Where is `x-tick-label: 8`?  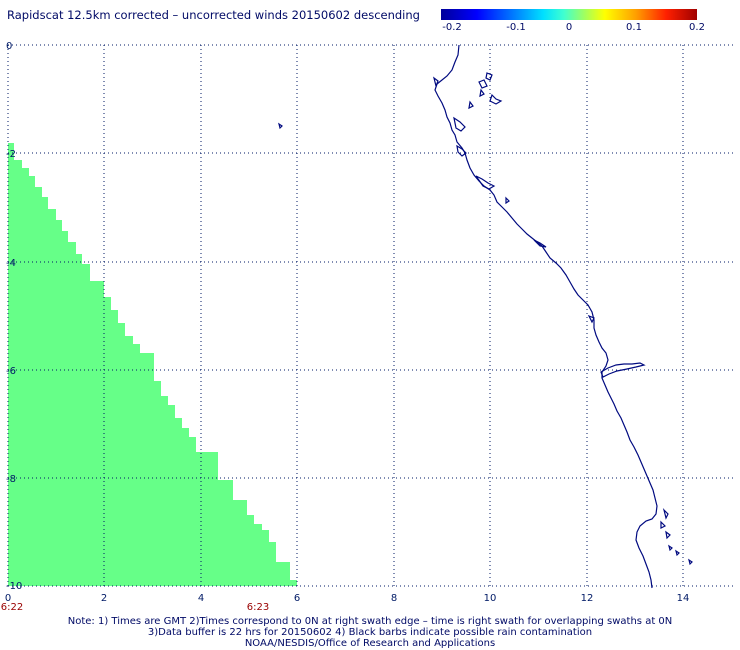 x-tick-label: 8 is located at coordinates (394, 598).